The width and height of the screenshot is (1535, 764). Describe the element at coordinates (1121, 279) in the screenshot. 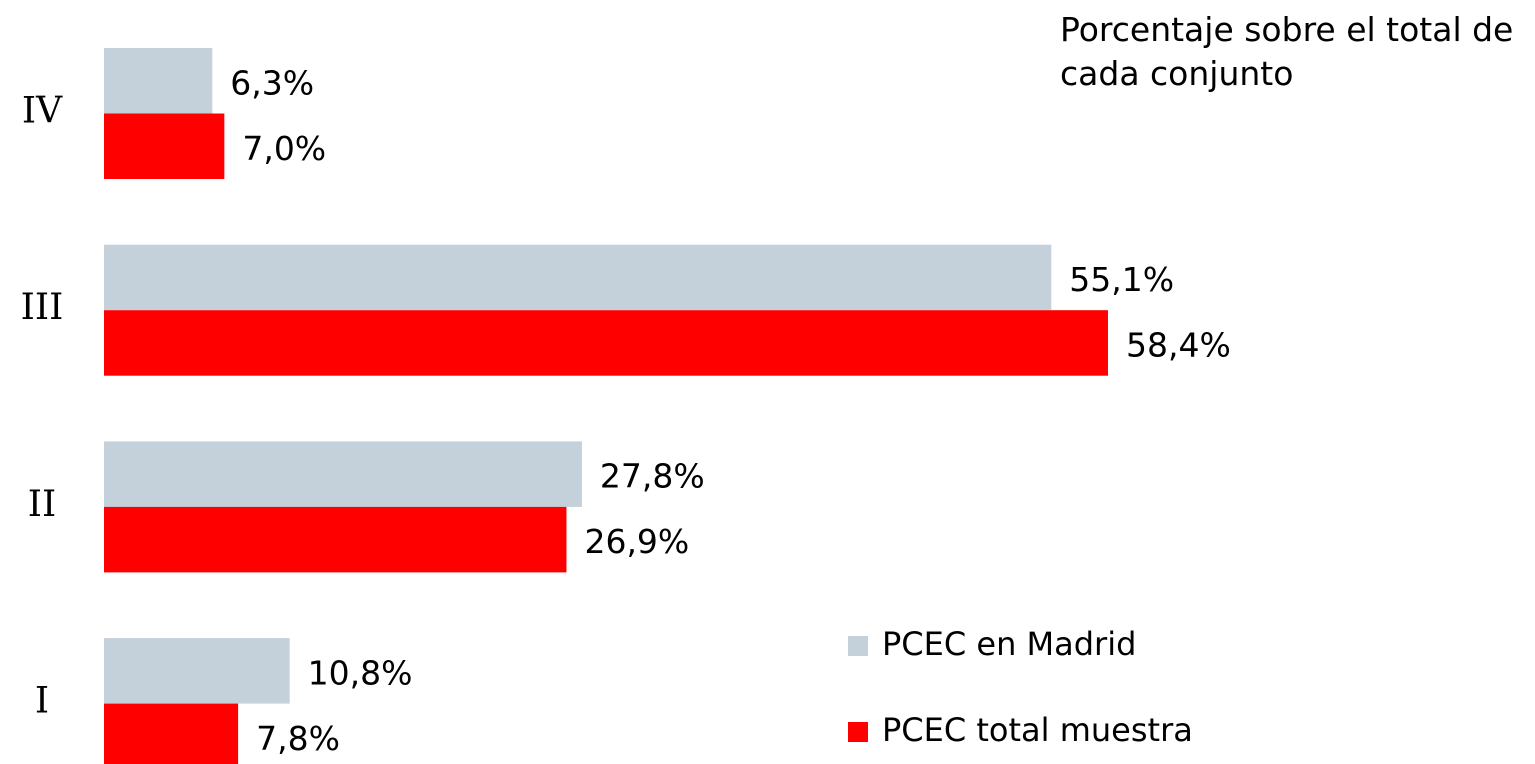

I see `data-label: 55,1%` at that location.